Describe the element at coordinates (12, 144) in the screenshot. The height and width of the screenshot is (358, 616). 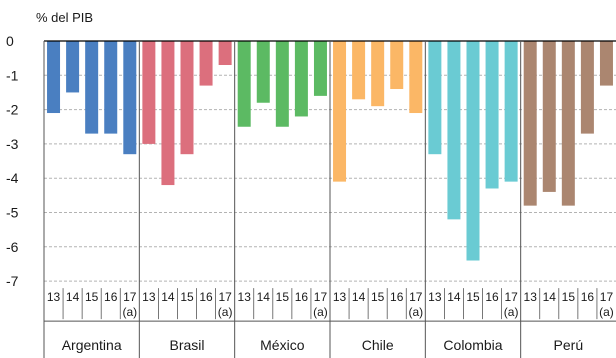
I see `y-tick-label: -3` at that location.